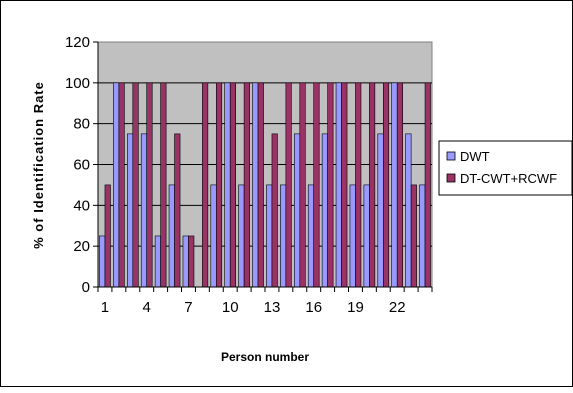  Describe the element at coordinates (105, 307) in the screenshot. I see `x-tick-label: 1` at that location.